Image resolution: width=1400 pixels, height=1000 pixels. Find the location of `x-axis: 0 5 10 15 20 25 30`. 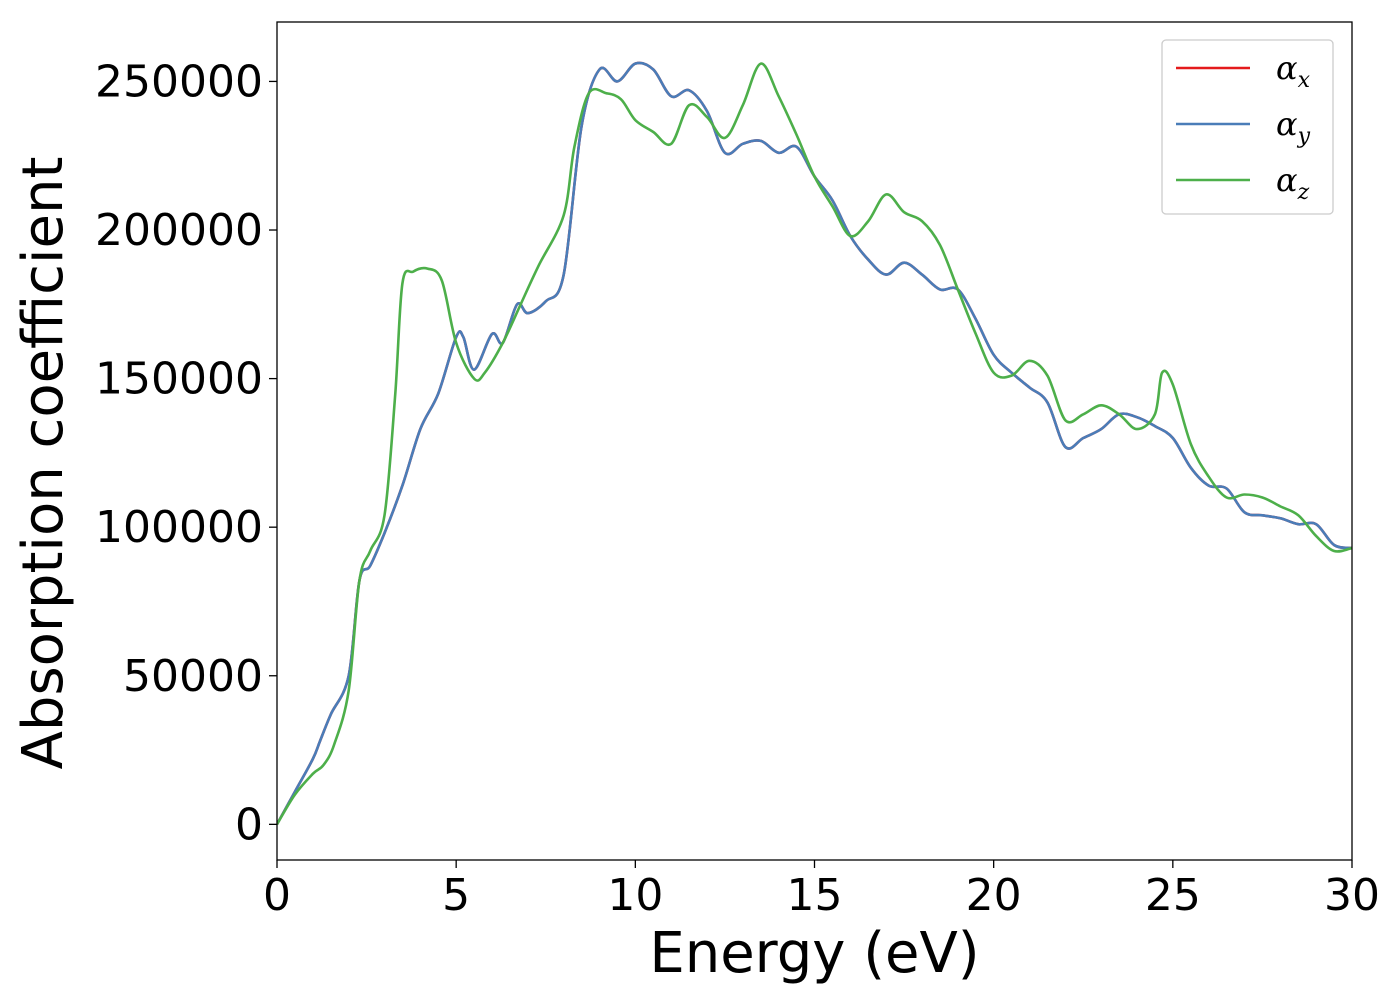

x-axis: 0 5 10 15 20 25 30 is located at coordinates (821, 890).